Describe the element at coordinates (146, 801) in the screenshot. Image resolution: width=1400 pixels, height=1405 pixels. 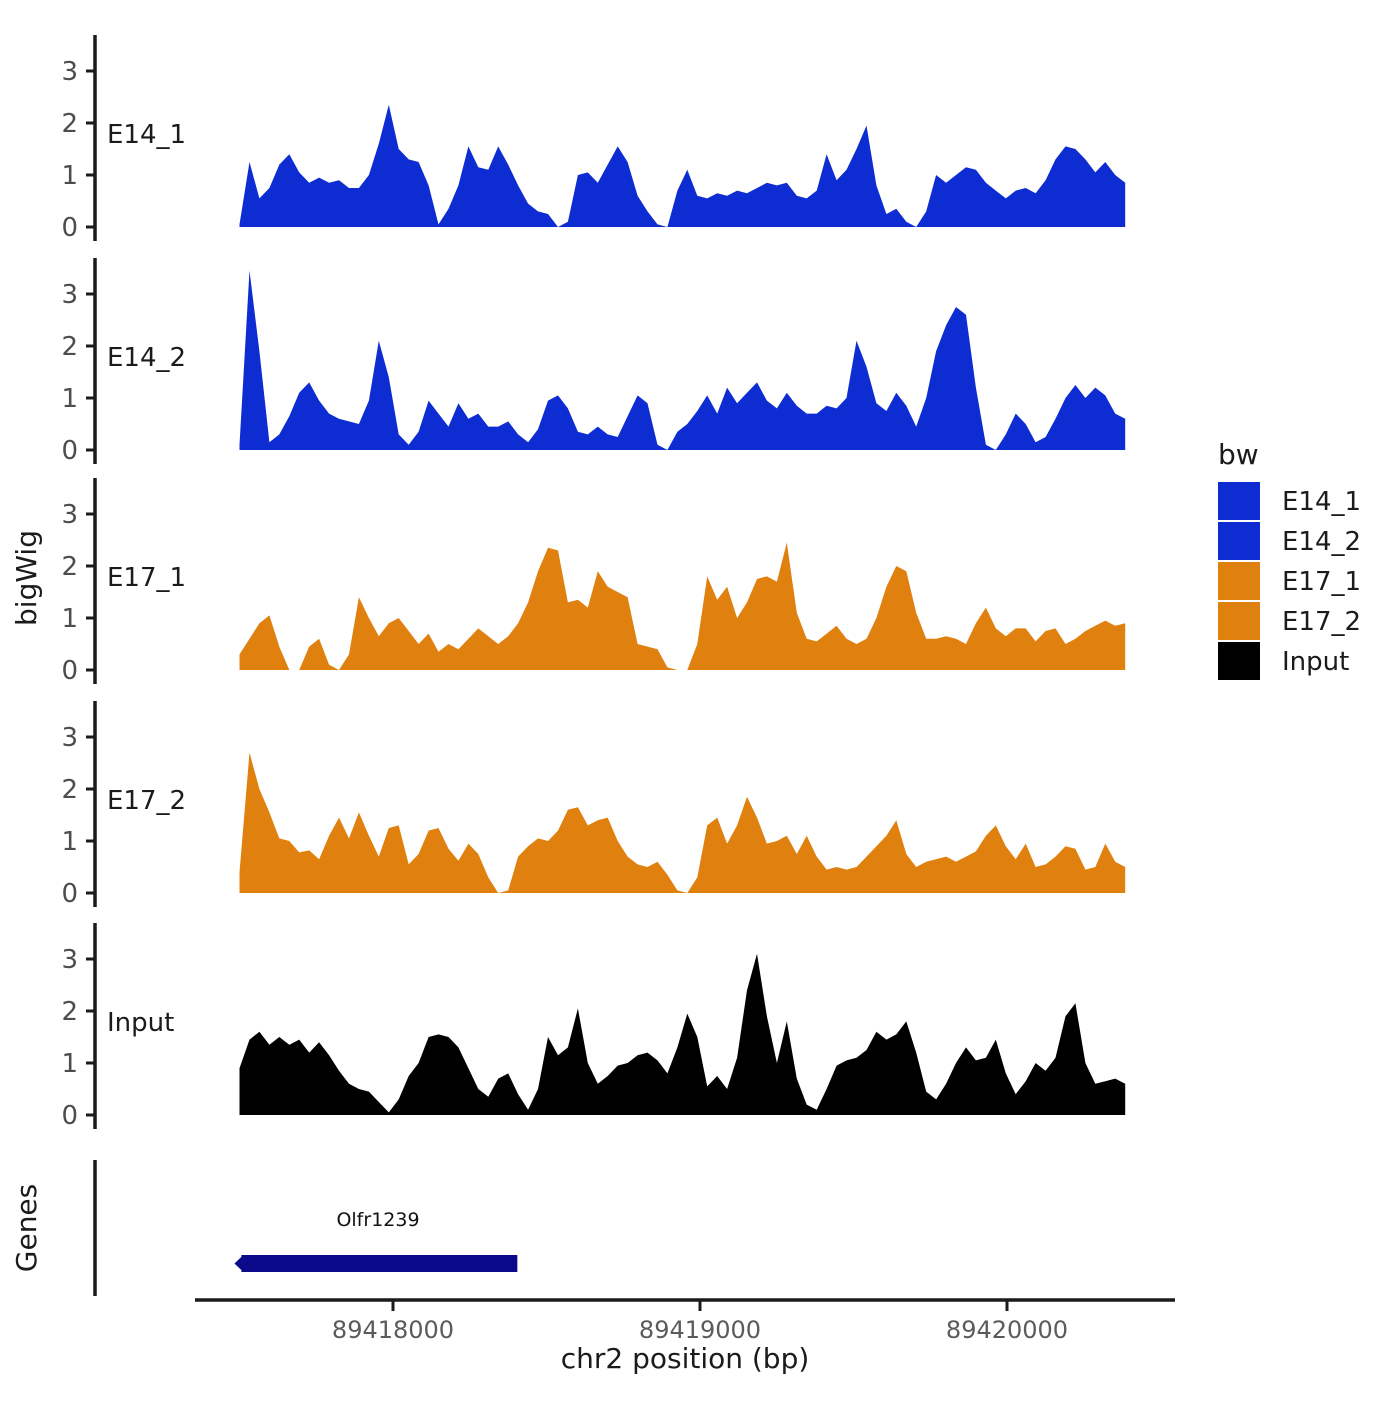
I see `track-label-E17_2: E17_2` at that location.